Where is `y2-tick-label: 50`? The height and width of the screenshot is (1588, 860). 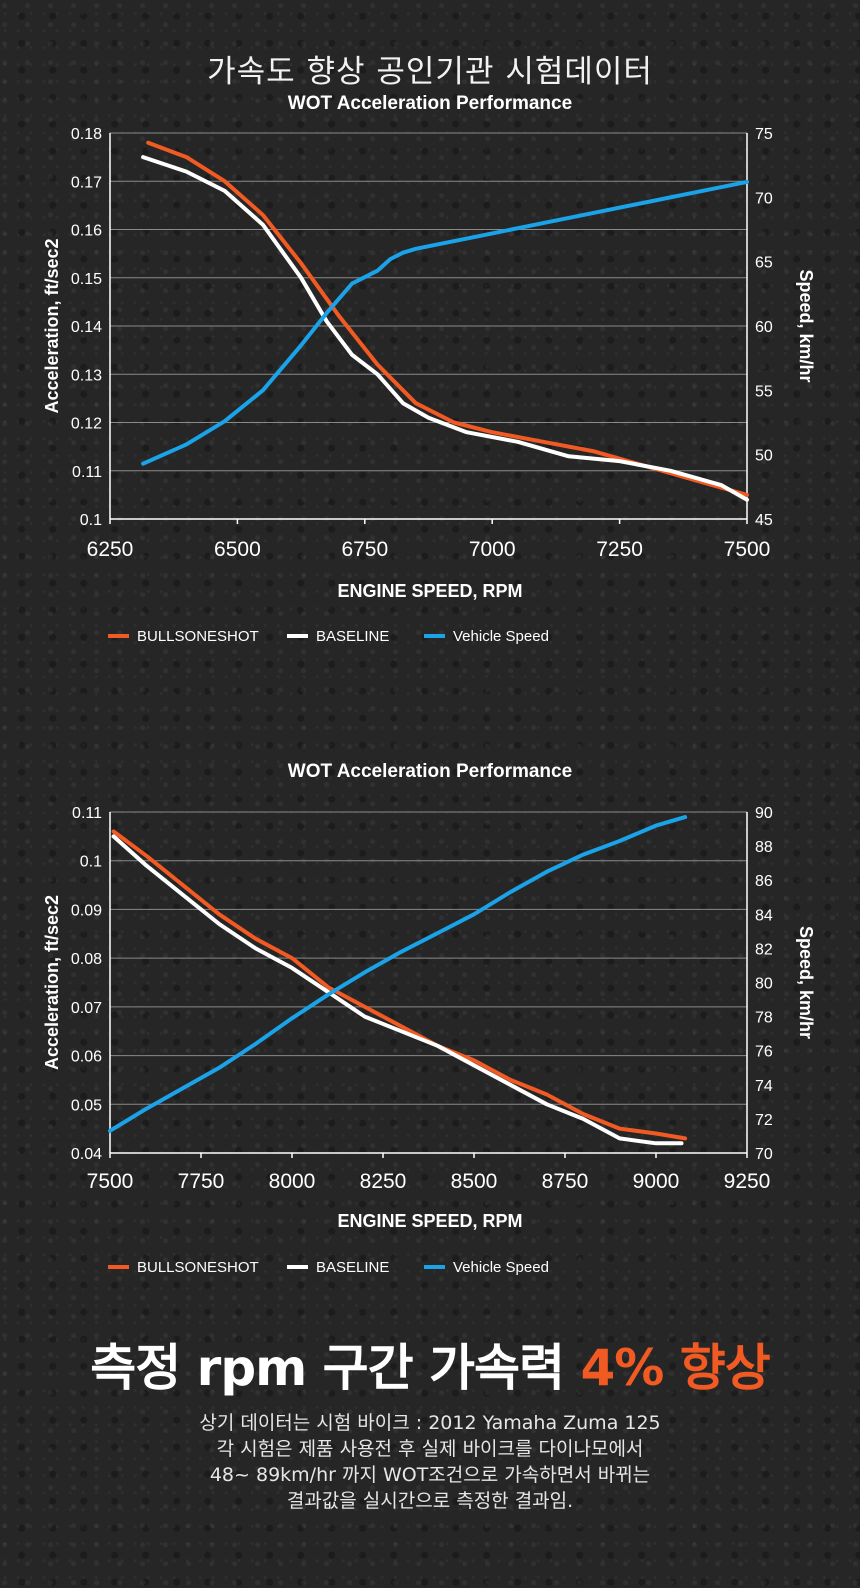 y2-tick-label: 50 is located at coordinates (764, 456).